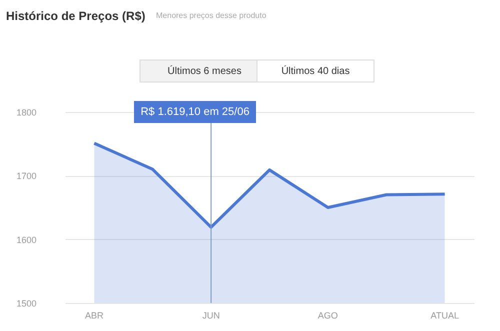 The image size is (500, 331). Describe the element at coordinates (26, 239) in the screenshot. I see `y-tick-label: 1600` at that location.